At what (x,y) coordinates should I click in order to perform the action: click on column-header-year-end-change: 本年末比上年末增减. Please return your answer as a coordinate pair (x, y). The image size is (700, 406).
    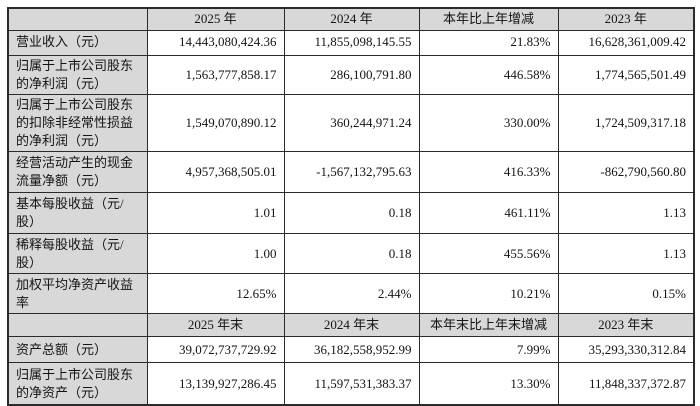
    Looking at the image, I should click on (488, 325).